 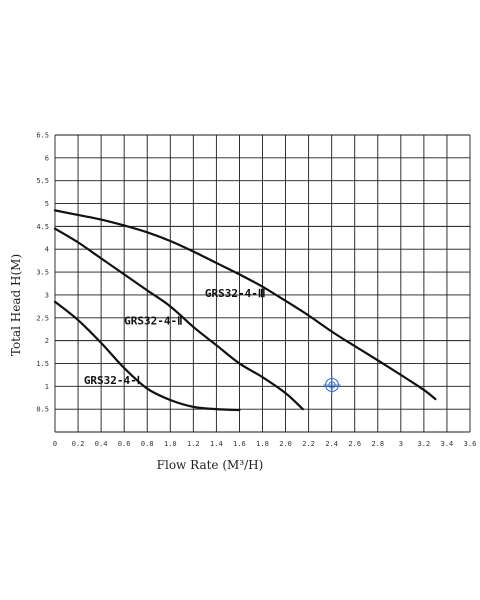 I want to click on x-tick-label: 2.8, so click(x=377, y=444).